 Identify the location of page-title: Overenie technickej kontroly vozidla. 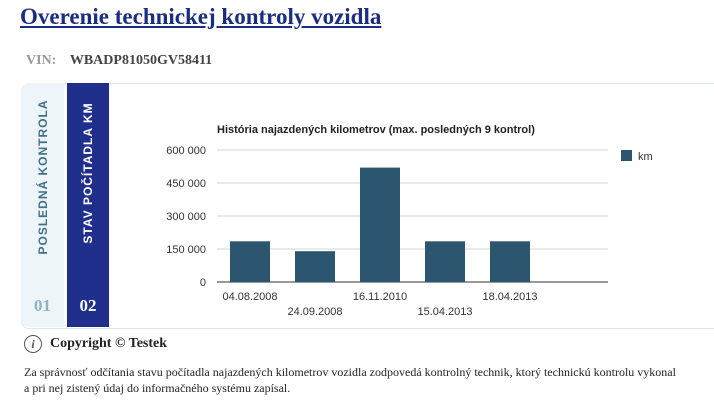
(201, 16).